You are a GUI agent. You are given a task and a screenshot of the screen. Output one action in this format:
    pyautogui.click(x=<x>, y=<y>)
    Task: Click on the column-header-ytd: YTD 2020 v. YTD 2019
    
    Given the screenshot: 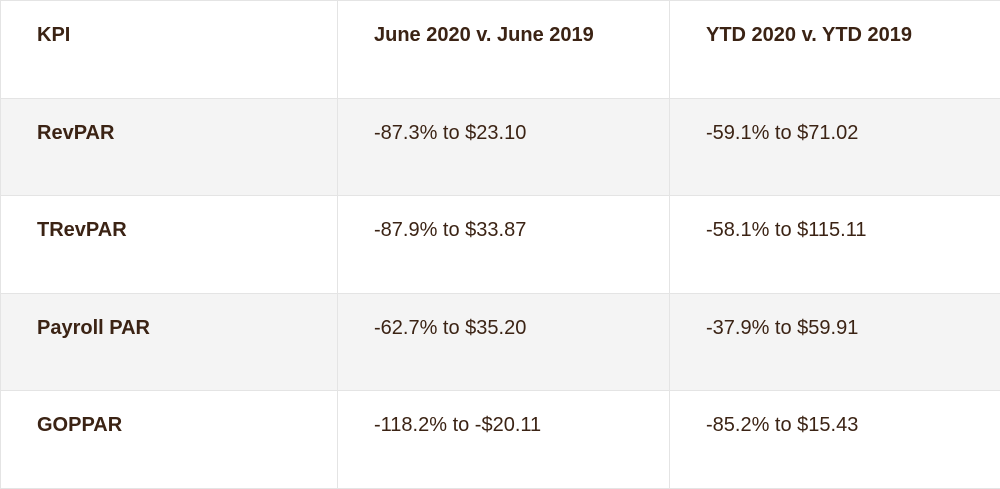 What is the action you would take?
    pyautogui.click(x=835, y=50)
    